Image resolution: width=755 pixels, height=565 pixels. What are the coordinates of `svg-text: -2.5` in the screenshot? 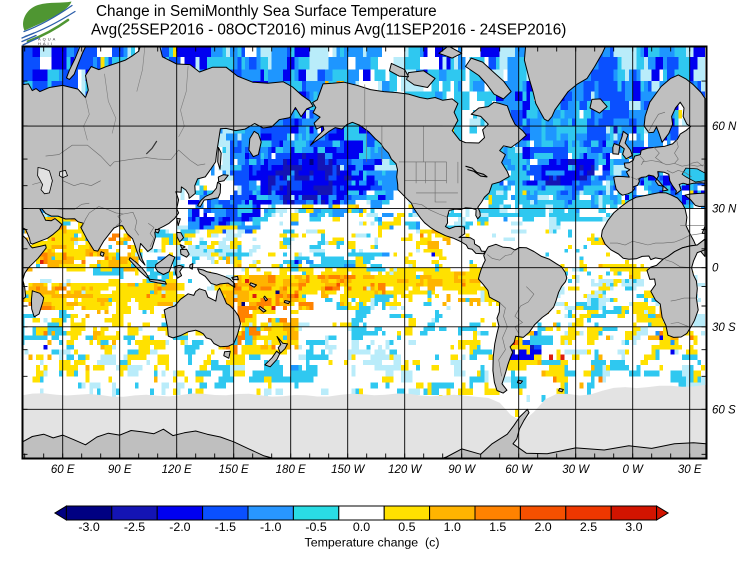 It's located at (134, 527).